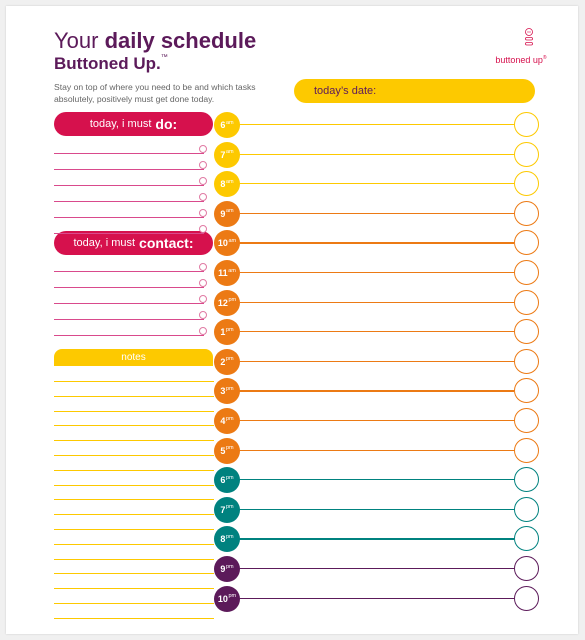 This screenshot has width=585, height=640. I want to click on page-subtitle: Buttoned Up.™, so click(111, 64).